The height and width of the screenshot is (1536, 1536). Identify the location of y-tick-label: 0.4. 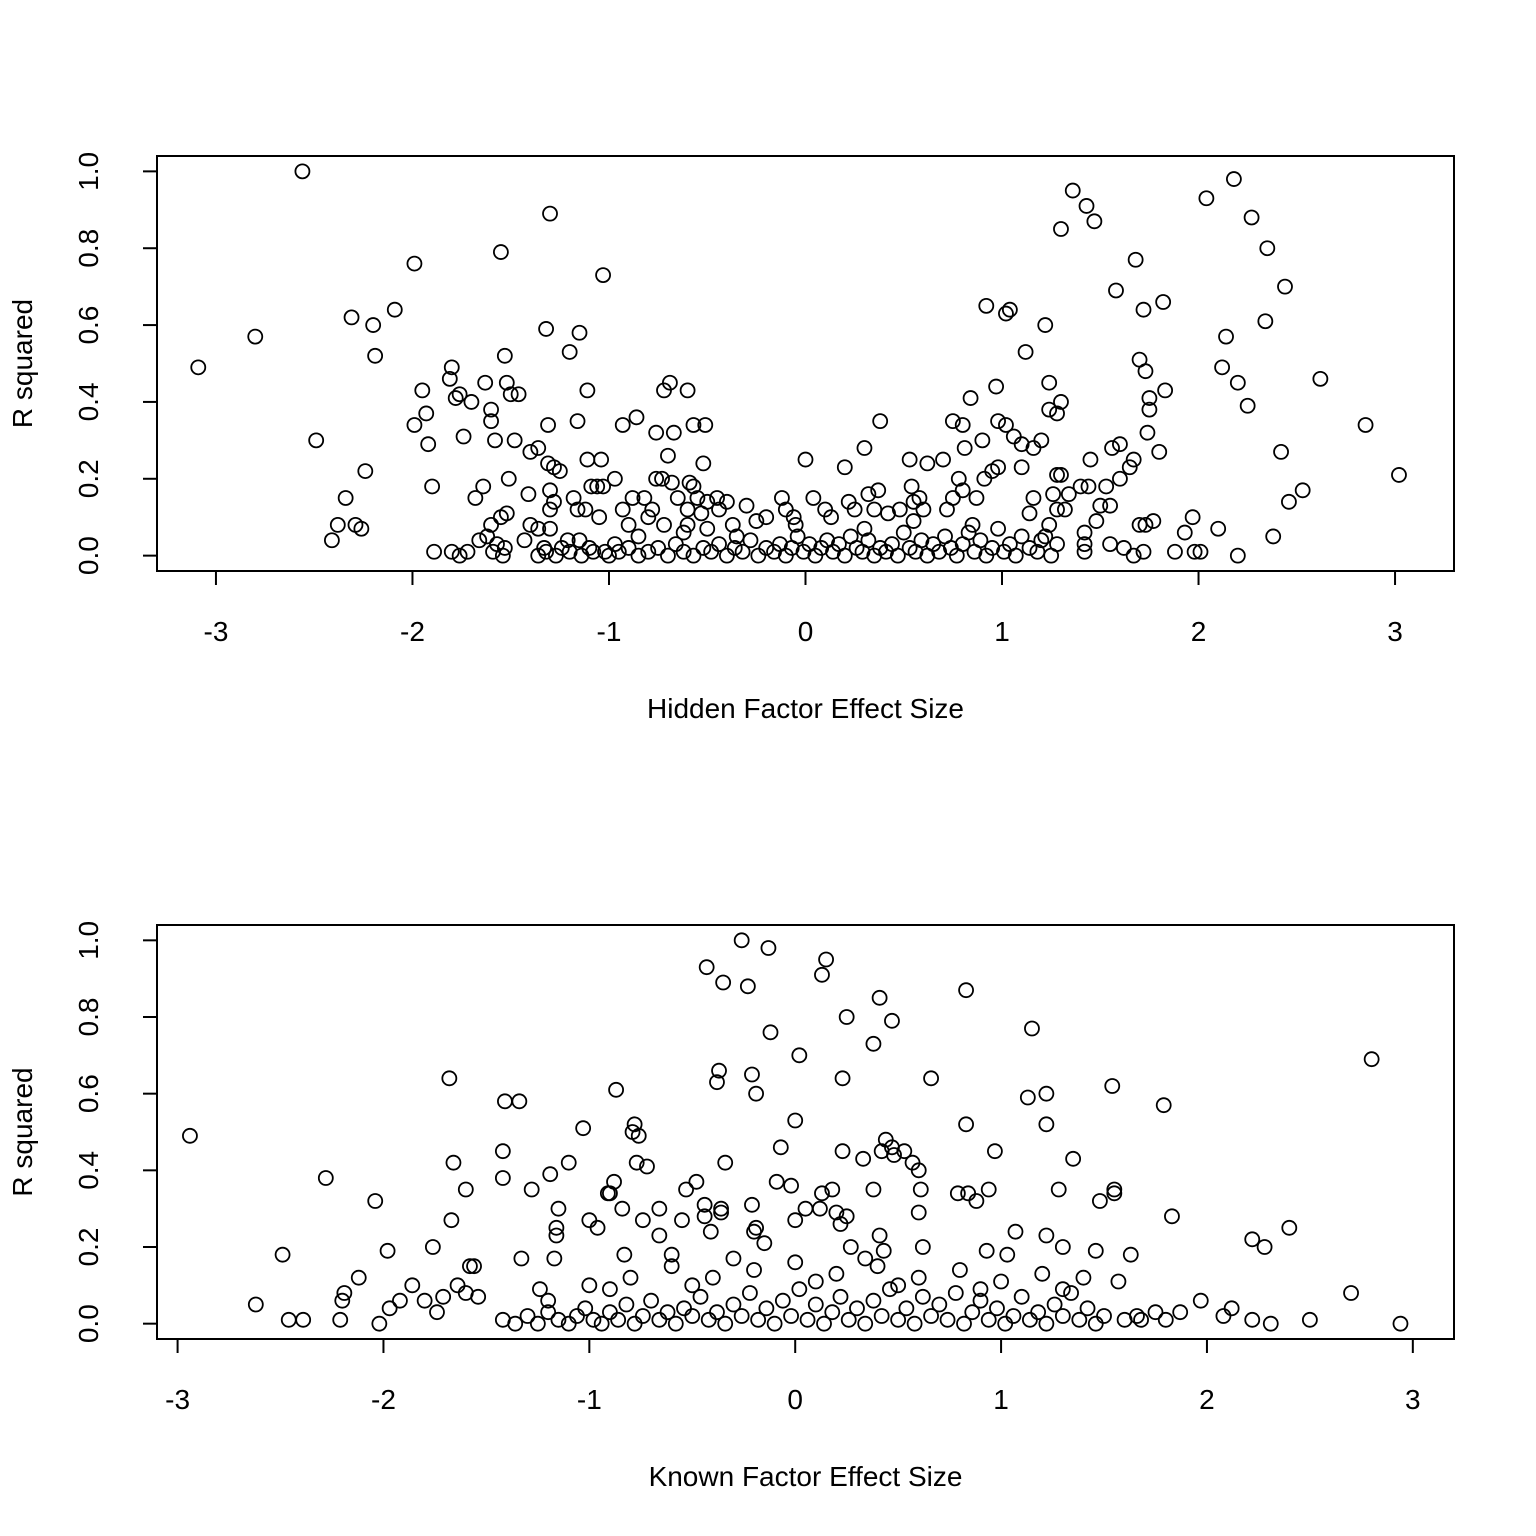
(88, 401).